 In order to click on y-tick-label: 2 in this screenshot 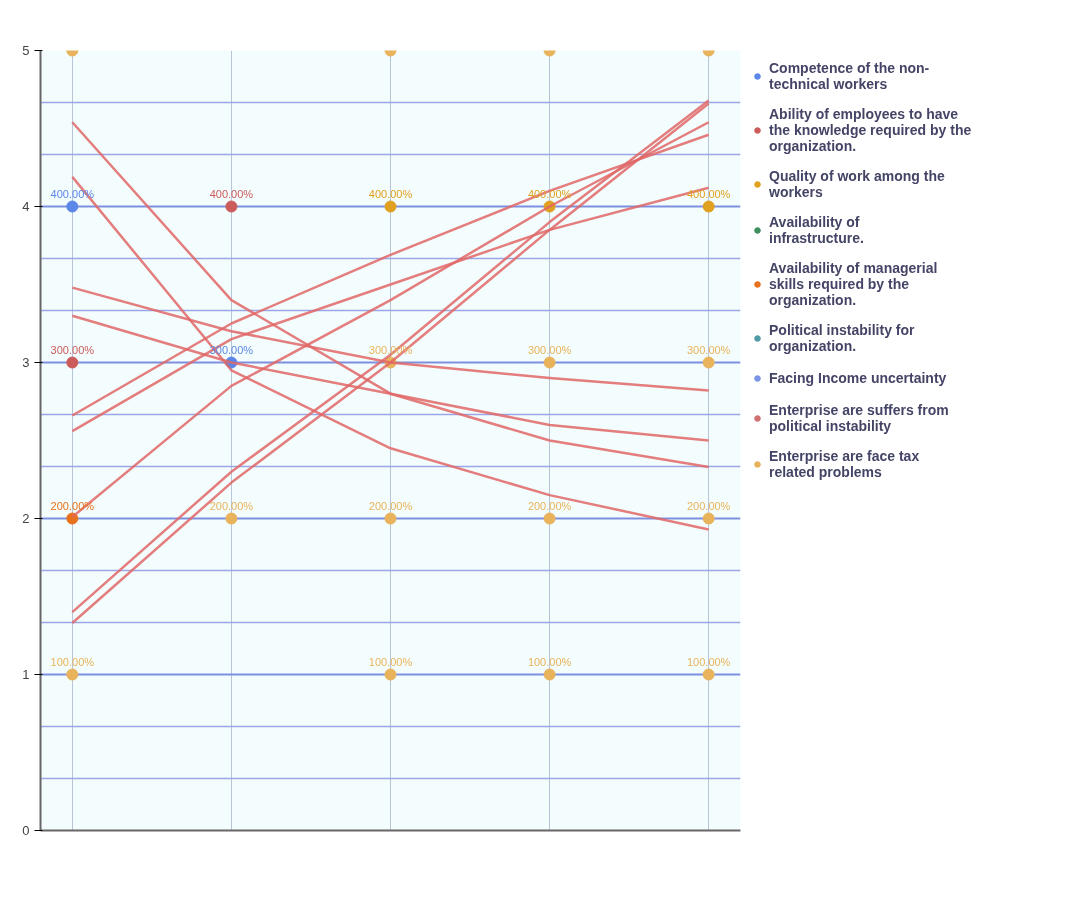, I will do `click(26, 518)`.